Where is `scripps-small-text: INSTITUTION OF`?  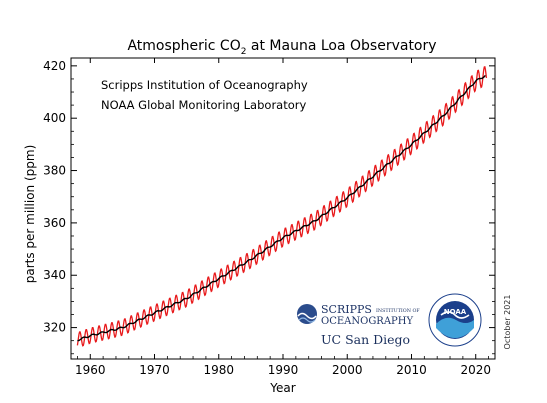 scripps-small-text: INSTITUTION OF is located at coordinates (398, 311).